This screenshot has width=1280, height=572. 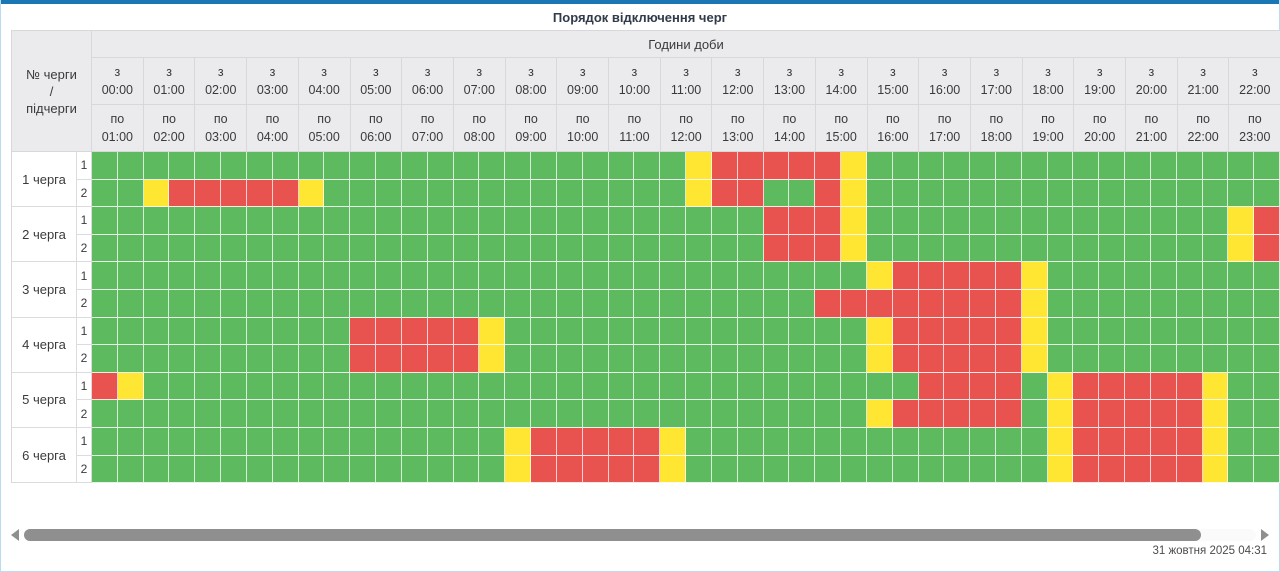 I want to click on scrollbar-track, so click(x=640, y=535).